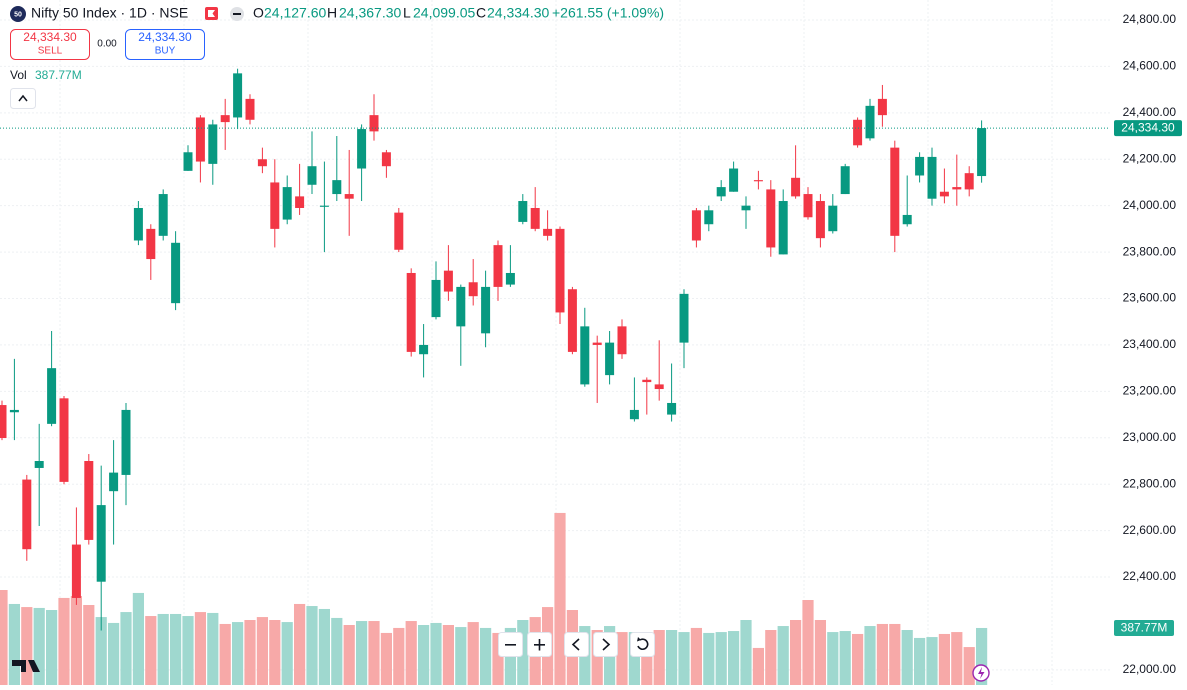 The height and width of the screenshot is (690, 1187). What do you see at coordinates (58, 75) in the screenshot?
I see `vol-value: 387.77M` at bounding box center [58, 75].